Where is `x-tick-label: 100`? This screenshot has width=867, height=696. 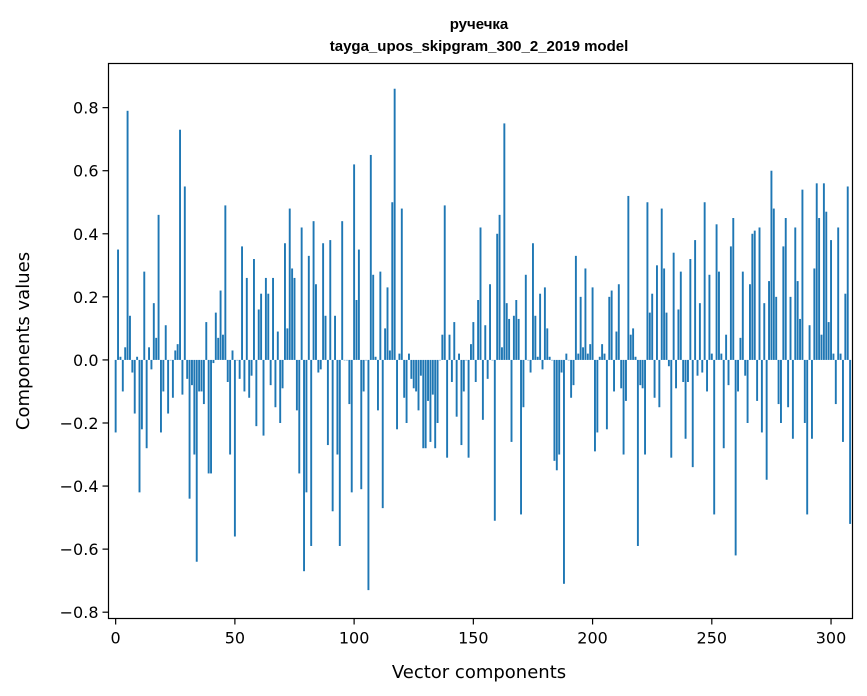
x-tick-label: 100 is located at coordinates (354, 638).